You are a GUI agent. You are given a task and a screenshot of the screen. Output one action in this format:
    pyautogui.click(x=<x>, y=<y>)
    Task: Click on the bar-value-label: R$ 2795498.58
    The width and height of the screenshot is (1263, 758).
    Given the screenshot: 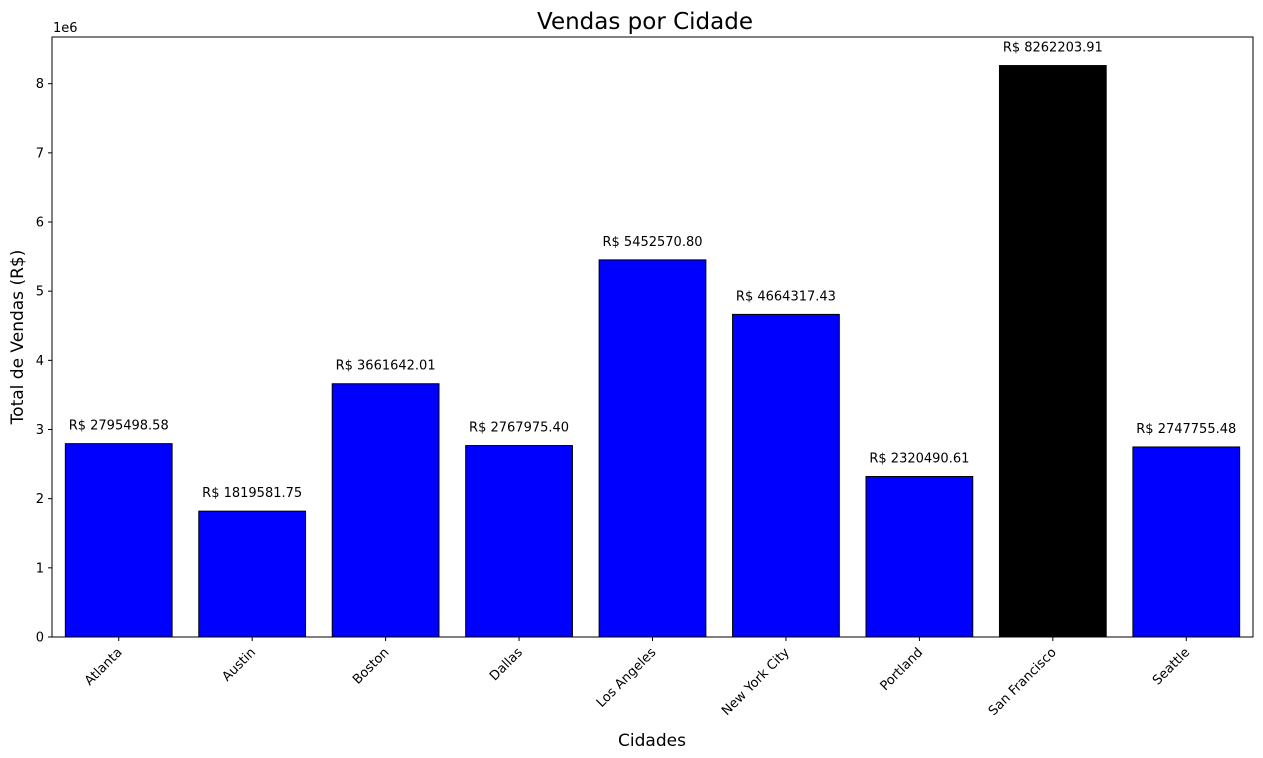 What is the action you would take?
    pyautogui.click(x=119, y=426)
    